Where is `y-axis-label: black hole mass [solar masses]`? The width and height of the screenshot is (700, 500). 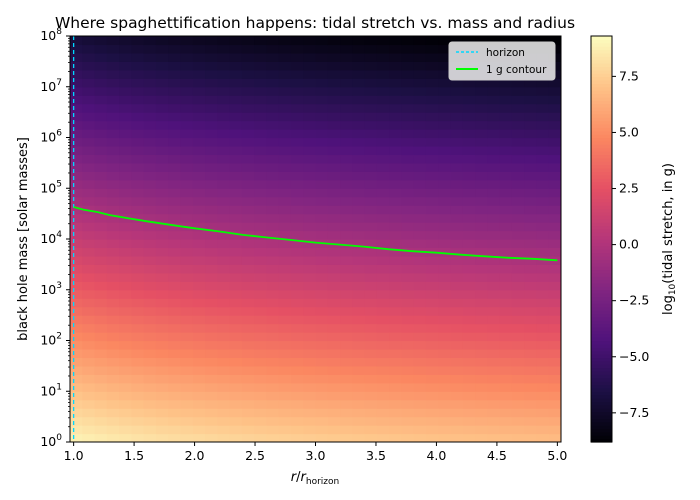 y-axis-label: black hole mass [solar masses] is located at coordinates (23, 239).